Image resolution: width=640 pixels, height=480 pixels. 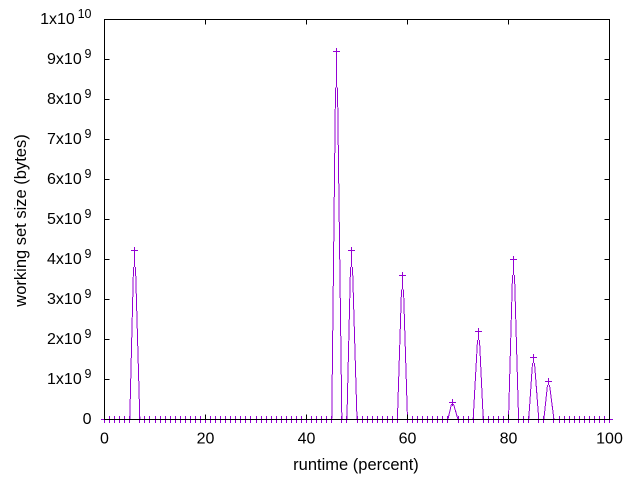 What do you see at coordinates (609, 439) in the screenshot?
I see `svg-text: 100` at bounding box center [609, 439].